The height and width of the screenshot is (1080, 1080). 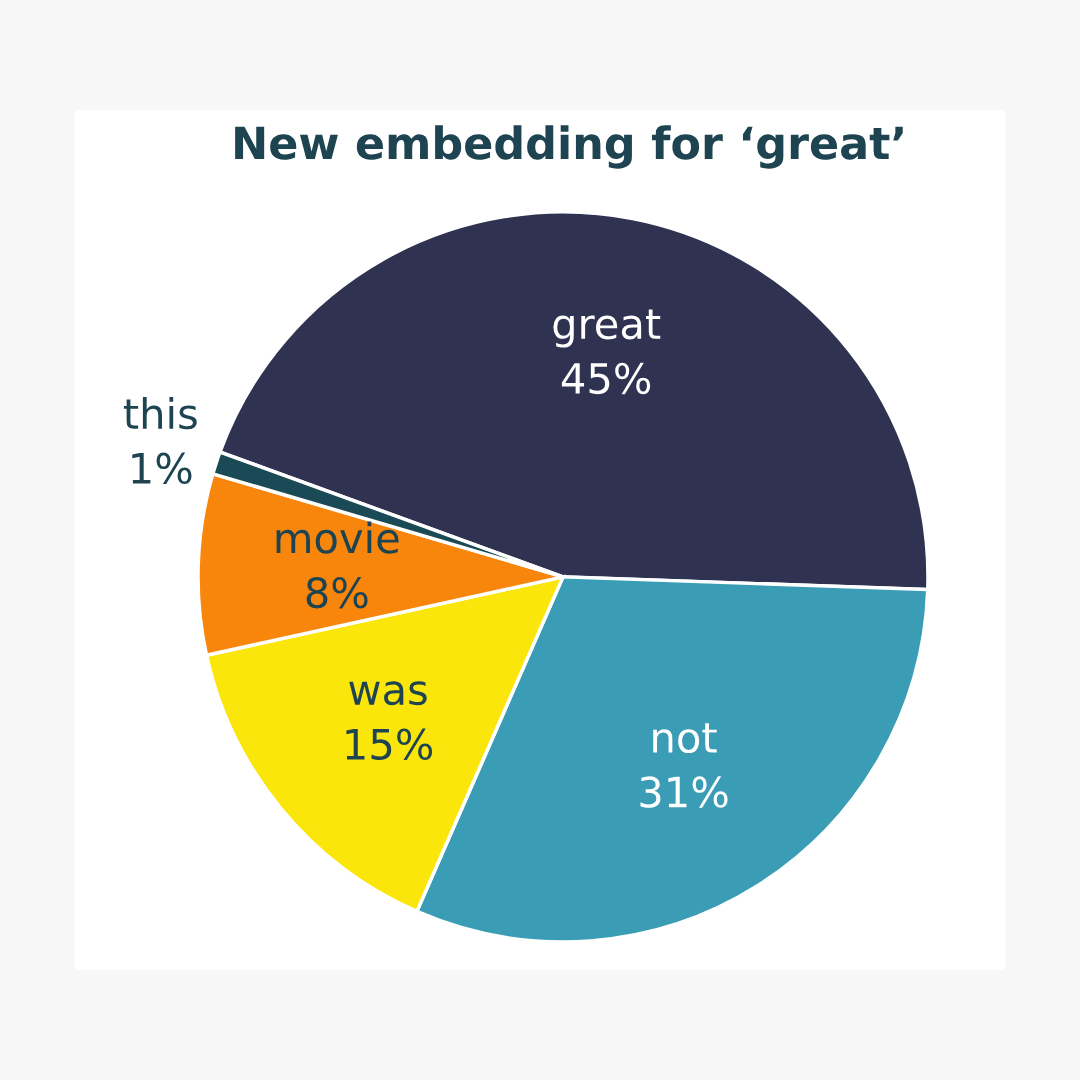 What do you see at coordinates (607, 328) in the screenshot?
I see `slice-label: great` at bounding box center [607, 328].